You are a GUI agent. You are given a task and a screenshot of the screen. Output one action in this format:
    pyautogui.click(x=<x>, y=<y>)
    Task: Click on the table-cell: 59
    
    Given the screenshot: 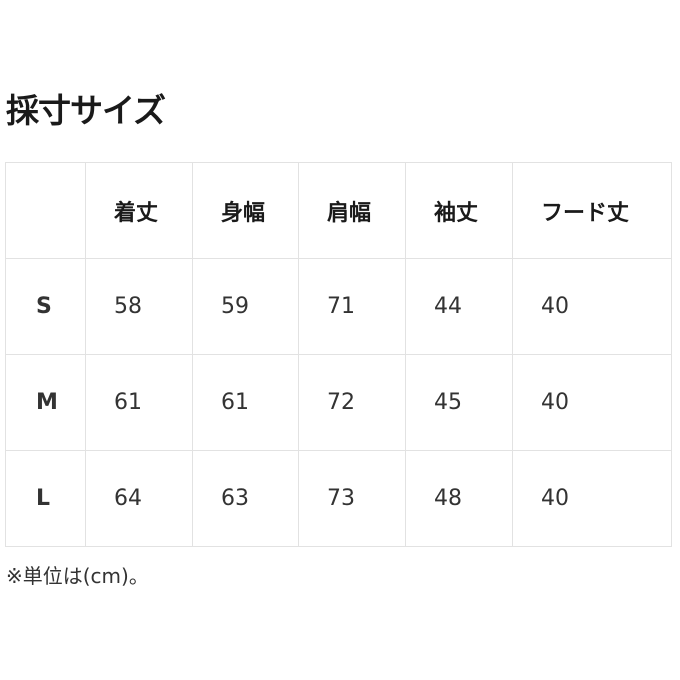 What is the action you would take?
    pyautogui.click(x=245, y=306)
    